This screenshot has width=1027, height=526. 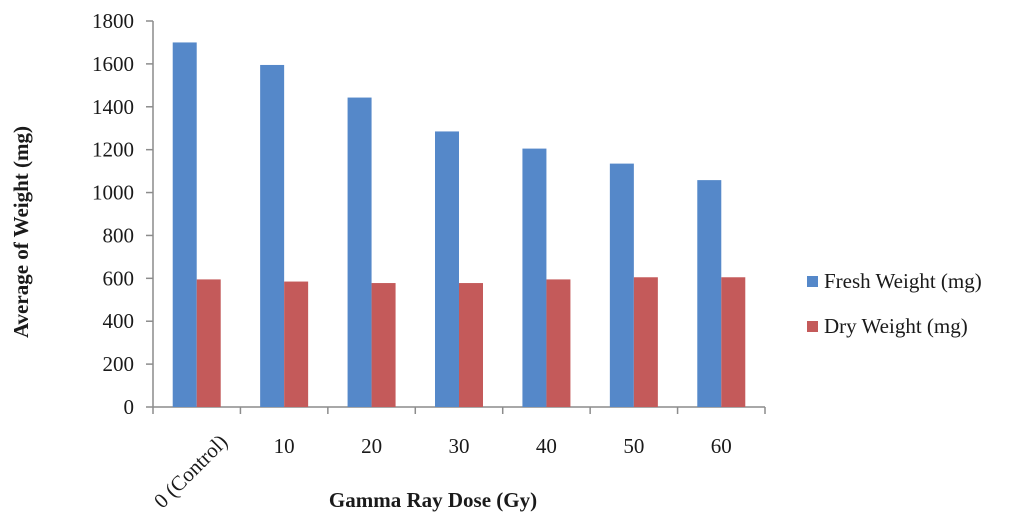 What do you see at coordinates (129, 407) in the screenshot?
I see `y-tick-label: 0` at bounding box center [129, 407].